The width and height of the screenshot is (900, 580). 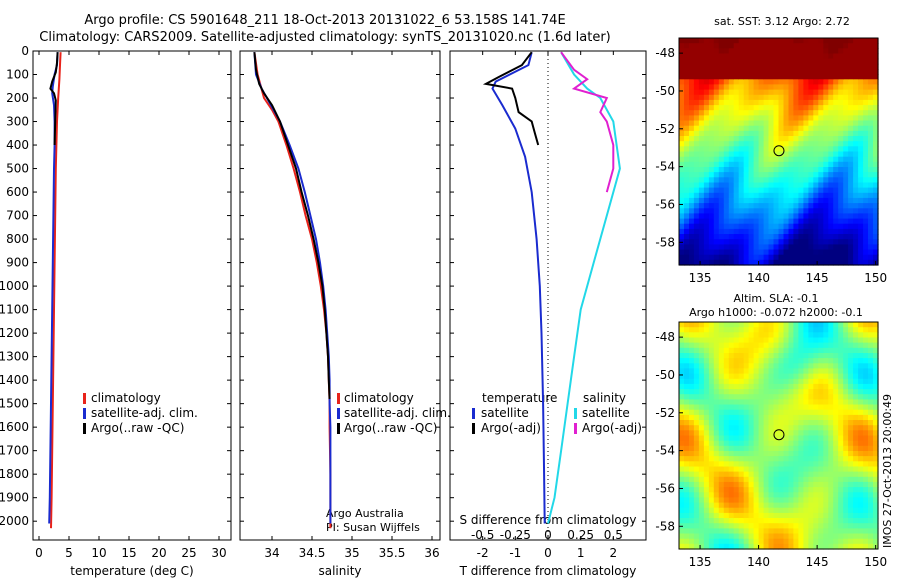 I want to click on series-argo-raw-qc, so click(x=292, y=225).